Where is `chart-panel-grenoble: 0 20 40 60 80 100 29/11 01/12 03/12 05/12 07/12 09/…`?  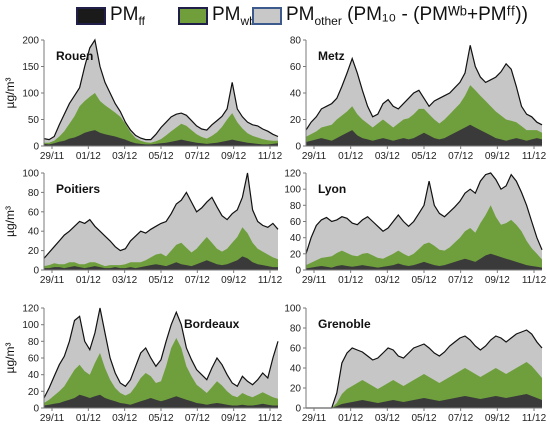
chart-panel-grenoble: 0 20 40 60 80 100 29/11 01/12 03/12 05/12 07/12 09/… is located at coordinates (415, 364).